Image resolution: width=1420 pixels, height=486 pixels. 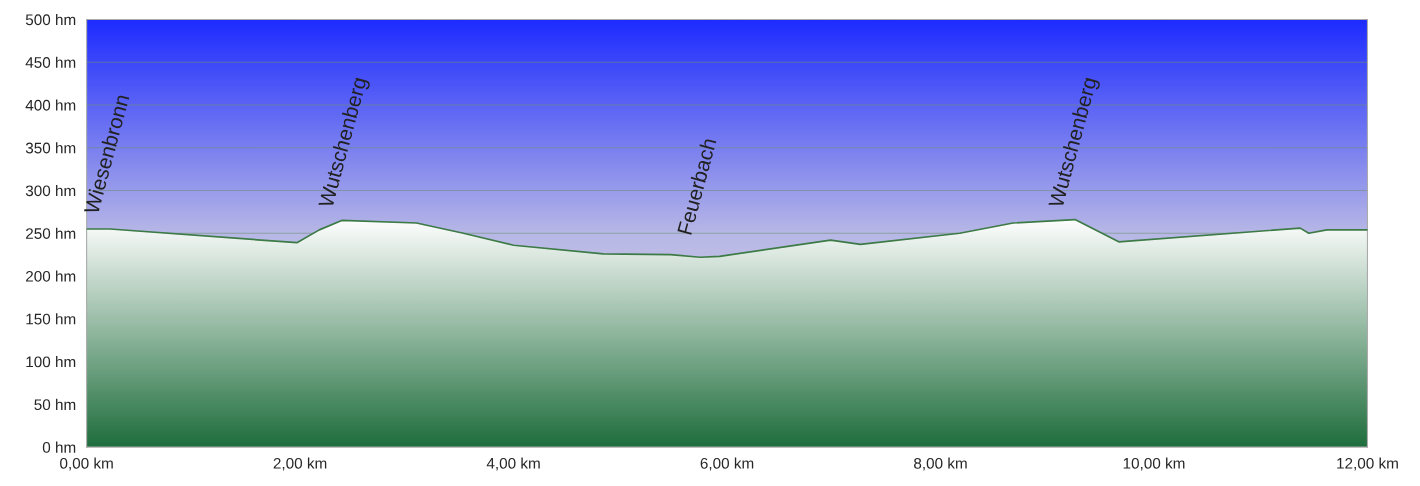 I want to click on y-tick-label: 450 hm, so click(x=50, y=62).